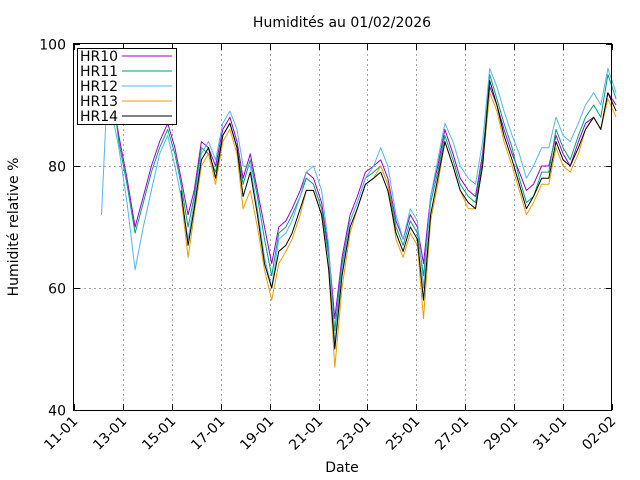  What do you see at coordinates (57, 168) in the screenshot?
I see `y-tick-label: 80` at bounding box center [57, 168].